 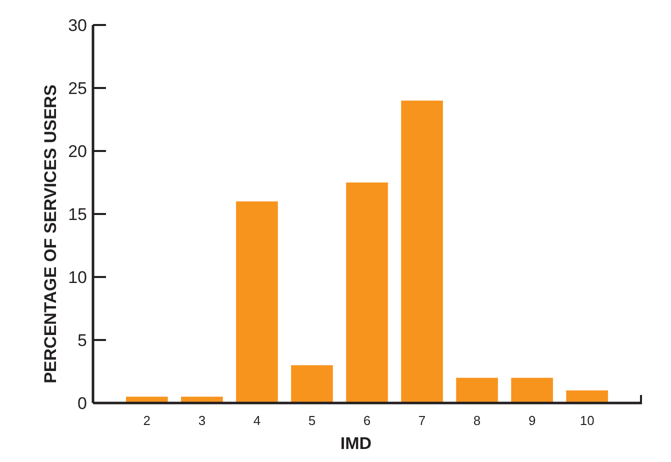 What do you see at coordinates (82, 340) in the screenshot?
I see `y-tick-label: 5` at bounding box center [82, 340].